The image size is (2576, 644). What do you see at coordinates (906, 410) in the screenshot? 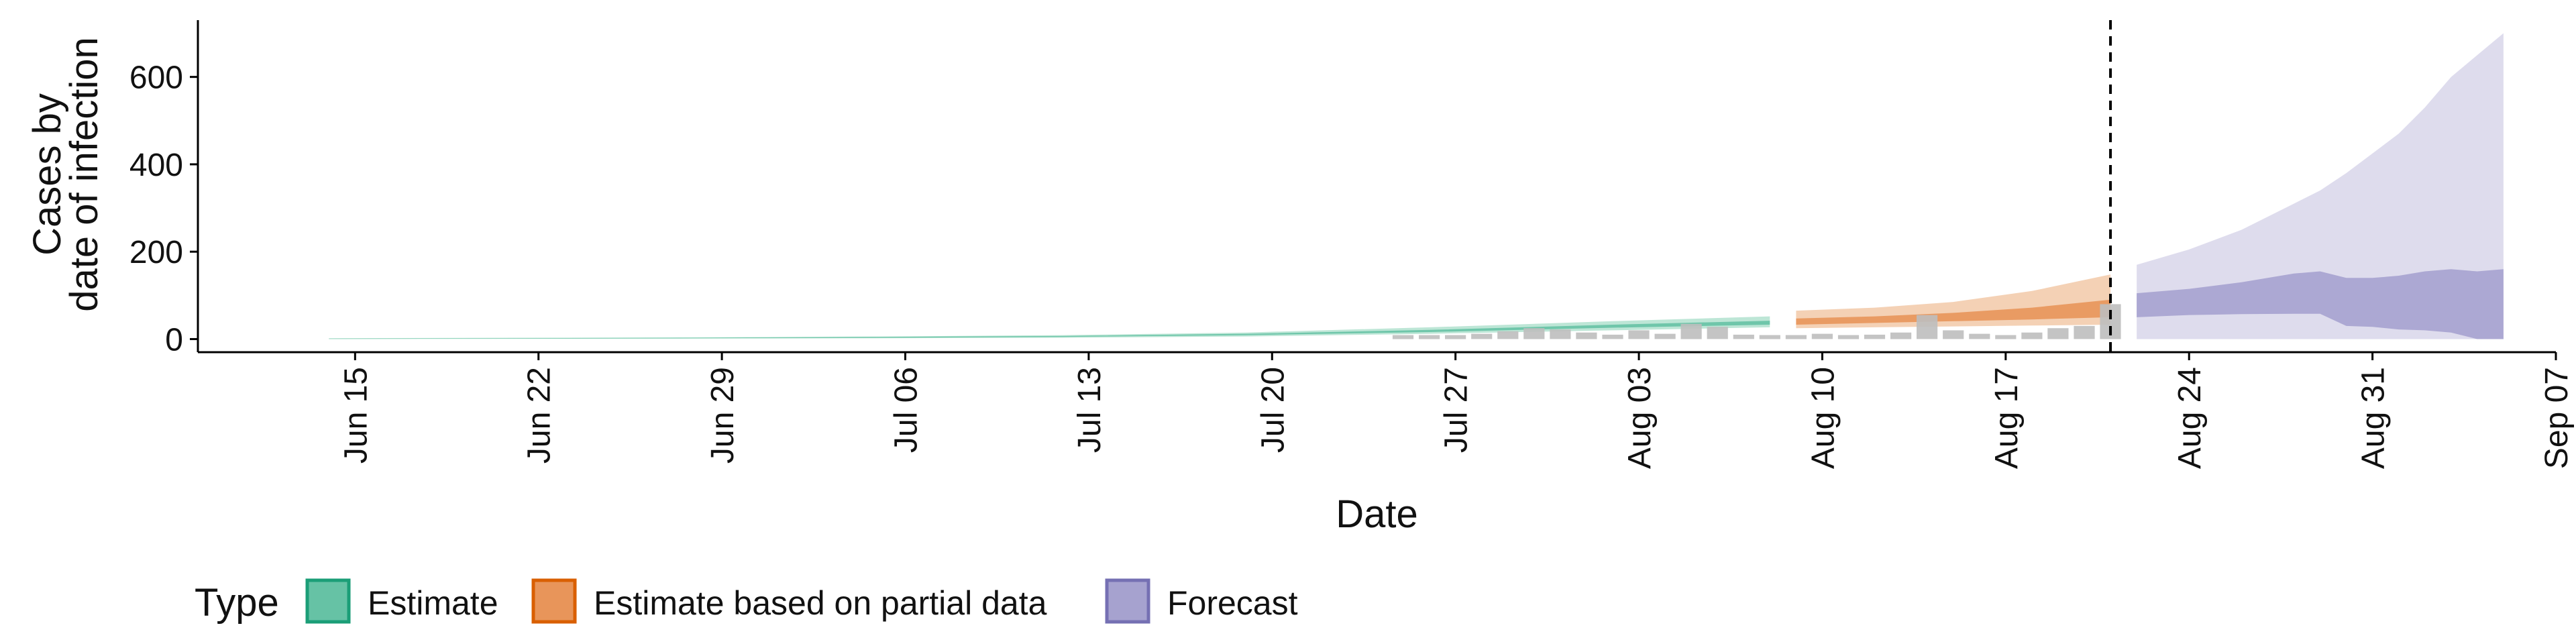
I see `x-tick-label: Jul 06` at bounding box center [906, 410].